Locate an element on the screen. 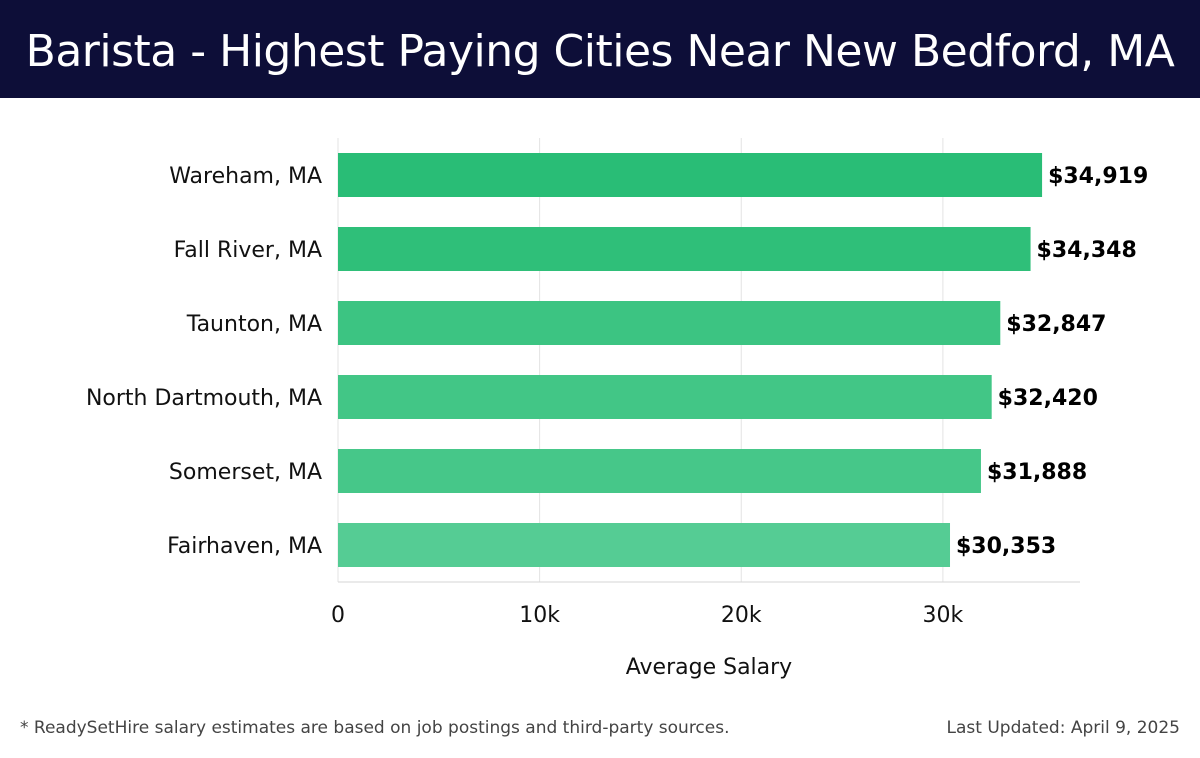 This screenshot has height=758, width=1200. footer-updated: Last Updated: April 9, 2025 is located at coordinates (1063, 728).